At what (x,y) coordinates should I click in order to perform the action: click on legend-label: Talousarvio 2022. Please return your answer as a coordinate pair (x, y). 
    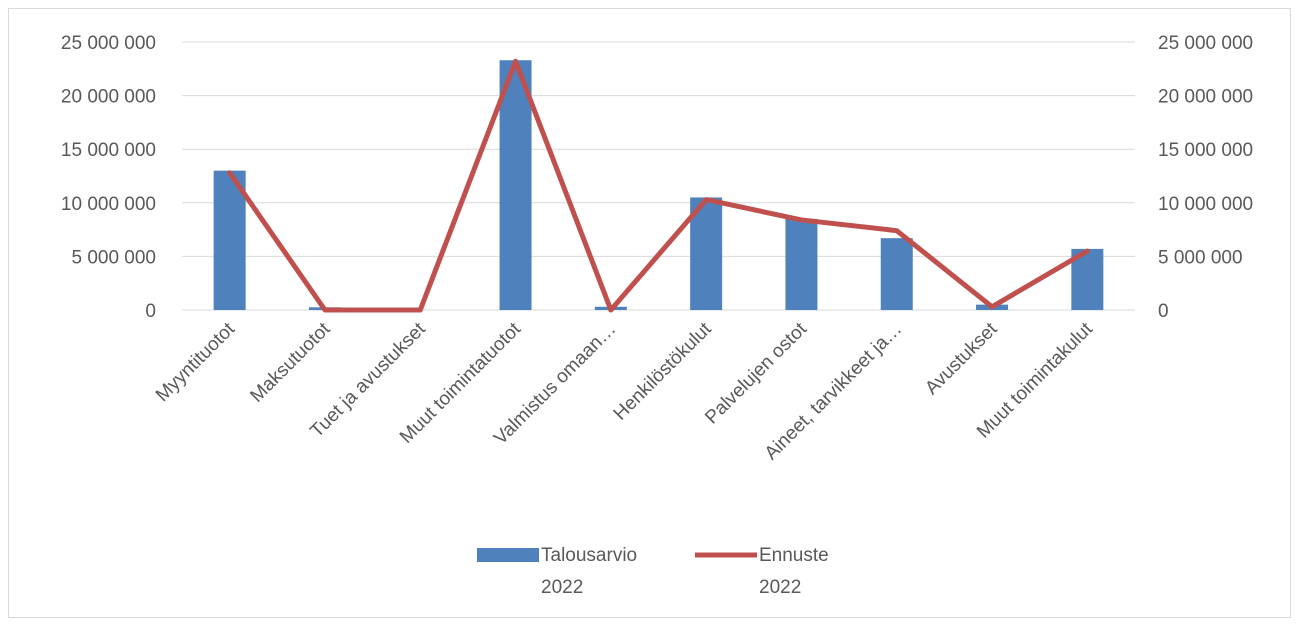
    Looking at the image, I should click on (589, 571).